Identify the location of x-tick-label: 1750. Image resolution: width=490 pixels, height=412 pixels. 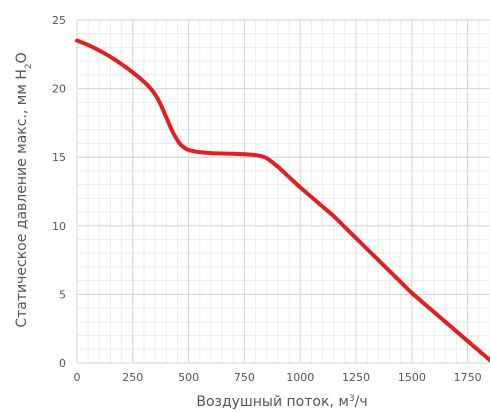
(468, 377).